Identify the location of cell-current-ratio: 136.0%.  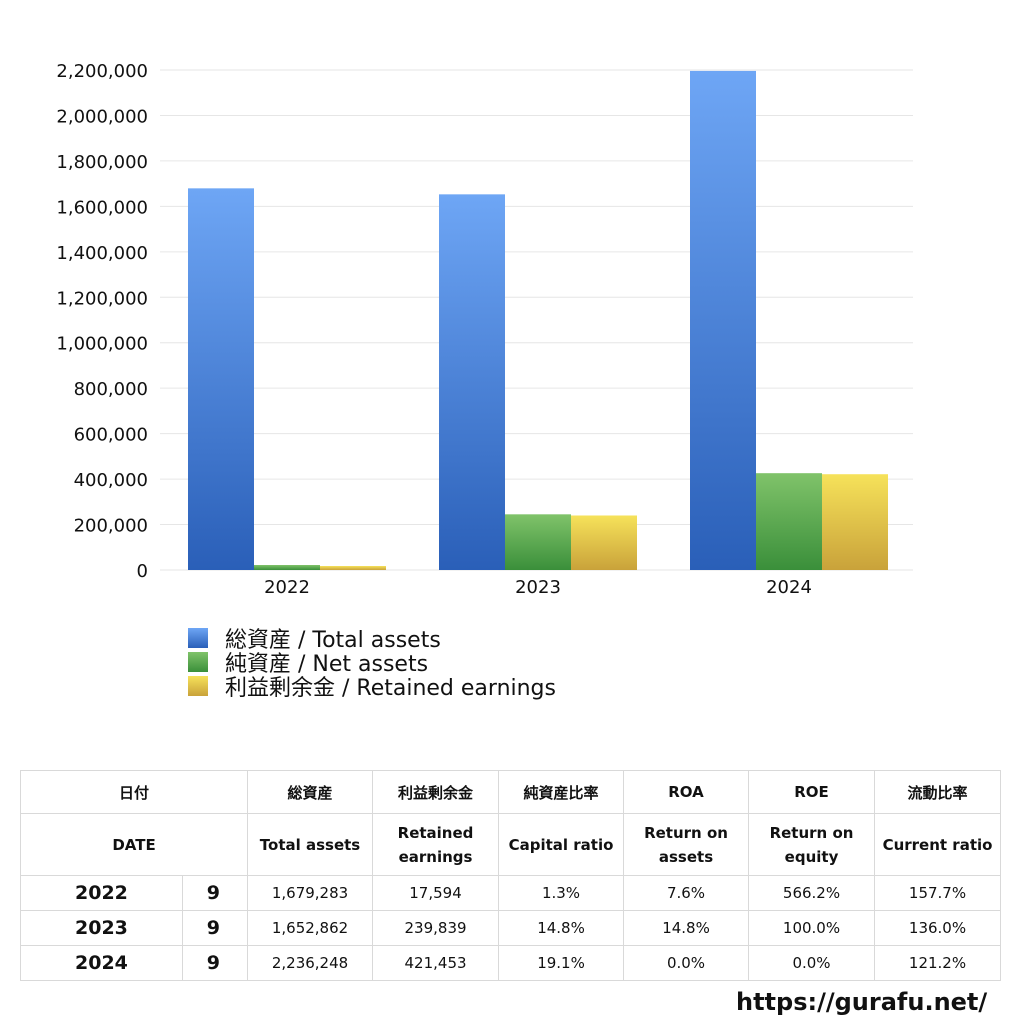
(938, 928).